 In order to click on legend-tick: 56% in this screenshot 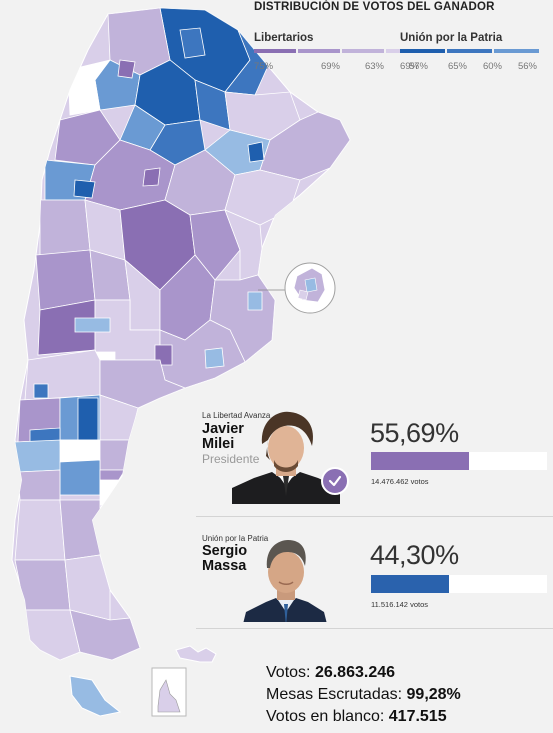, I will do `click(527, 66)`.